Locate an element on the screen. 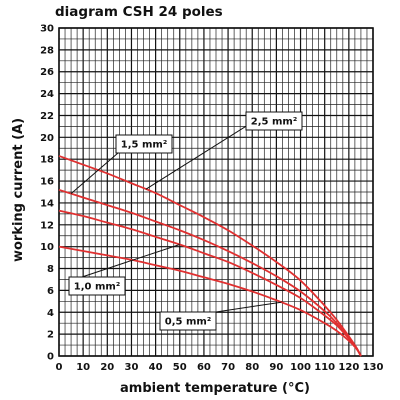  y-tick-label: 16 is located at coordinates (47, 182).